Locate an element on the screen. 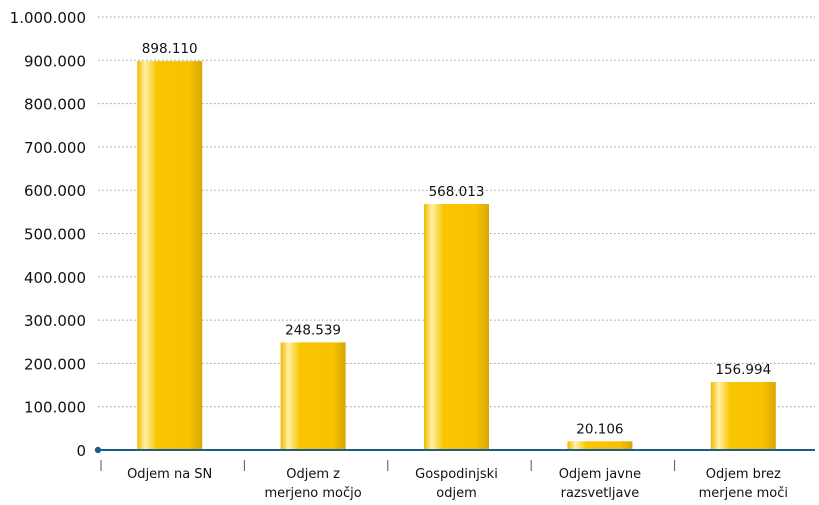  axis-origin-dot is located at coordinates (98, 450).